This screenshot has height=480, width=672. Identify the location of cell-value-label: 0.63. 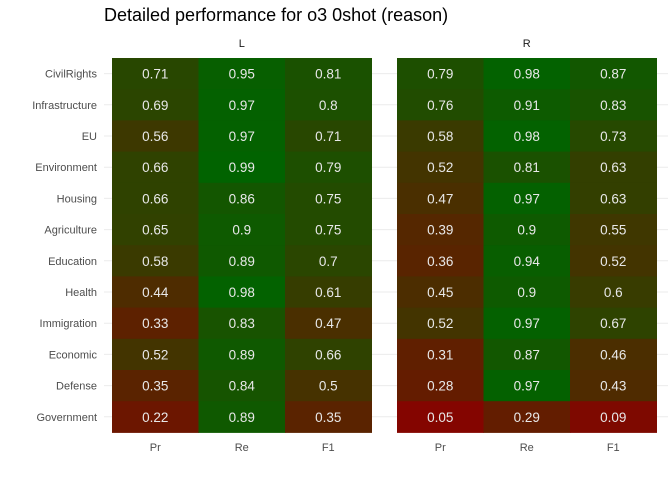
(613, 167).